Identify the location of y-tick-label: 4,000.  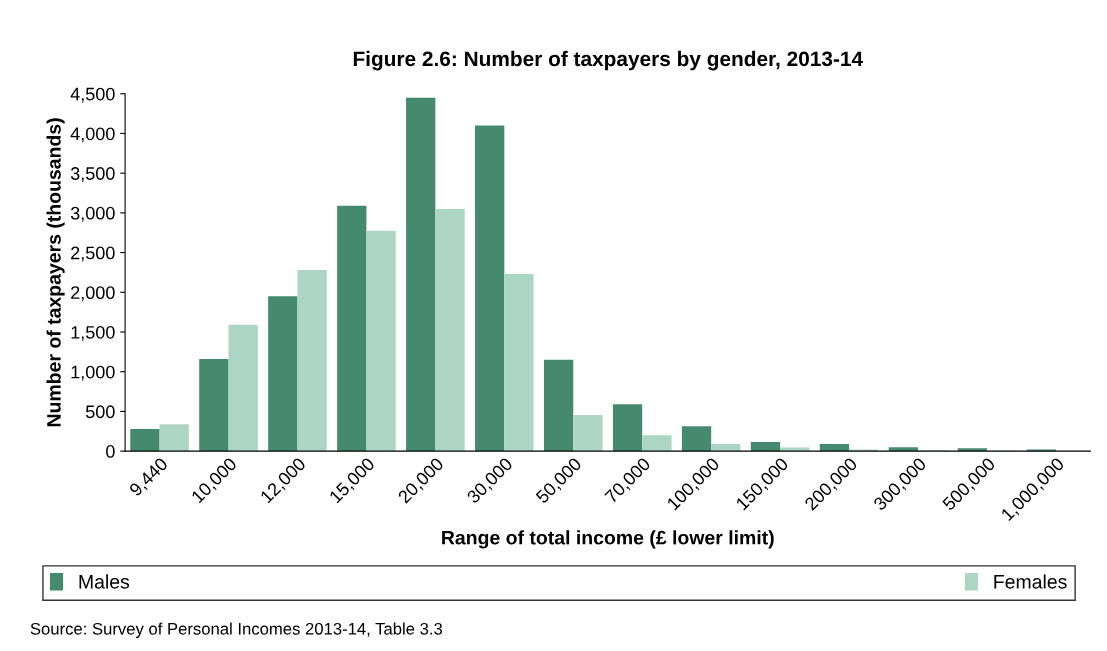
(92, 135).